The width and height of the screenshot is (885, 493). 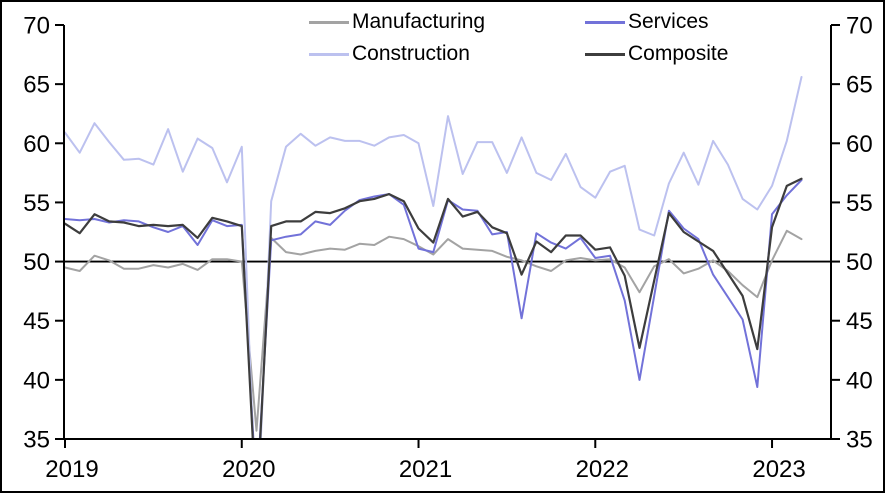 I want to click on right-axis-tick-label: 45, so click(x=859, y=321).